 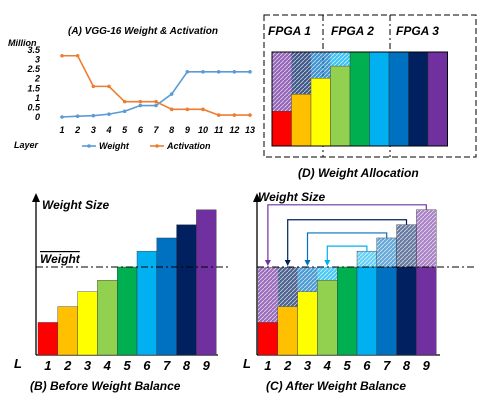 What do you see at coordinates (156, 130) in the screenshot?
I see `chart-a-xtick-label: 7` at bounding box center [156, 130].